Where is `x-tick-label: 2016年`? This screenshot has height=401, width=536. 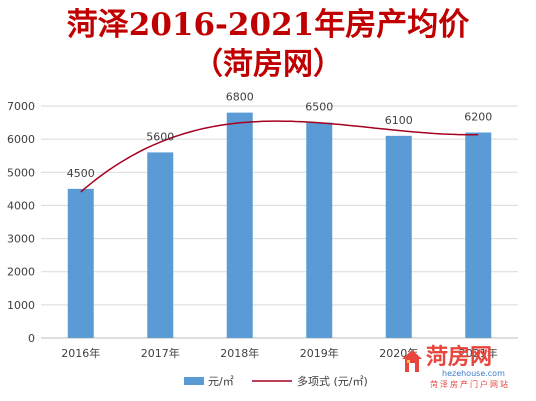 x-tick-label: 2016年 is located at coordinates (80, 353).